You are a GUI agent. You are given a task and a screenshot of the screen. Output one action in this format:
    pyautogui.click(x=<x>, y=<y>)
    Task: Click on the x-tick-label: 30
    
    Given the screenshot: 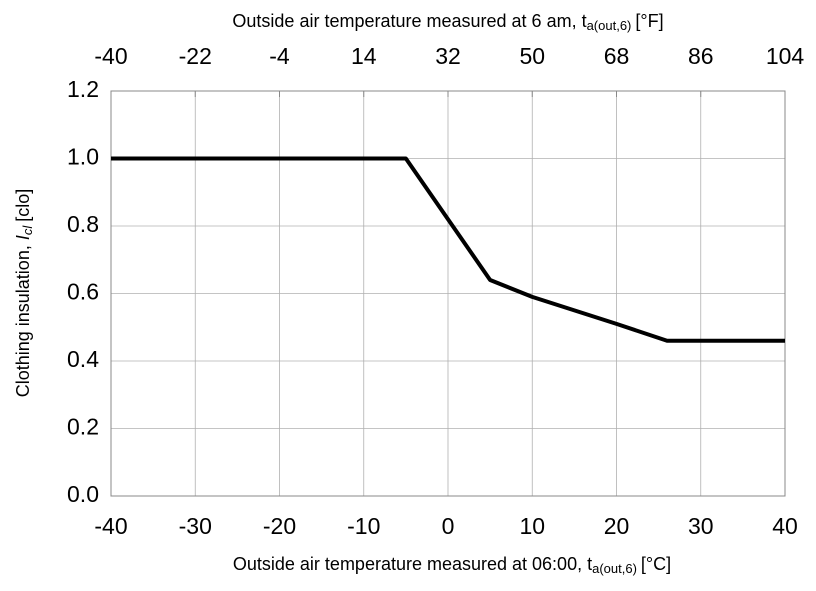 What is the action you would take?
    pyautogui.click(x=701, y=526)
    